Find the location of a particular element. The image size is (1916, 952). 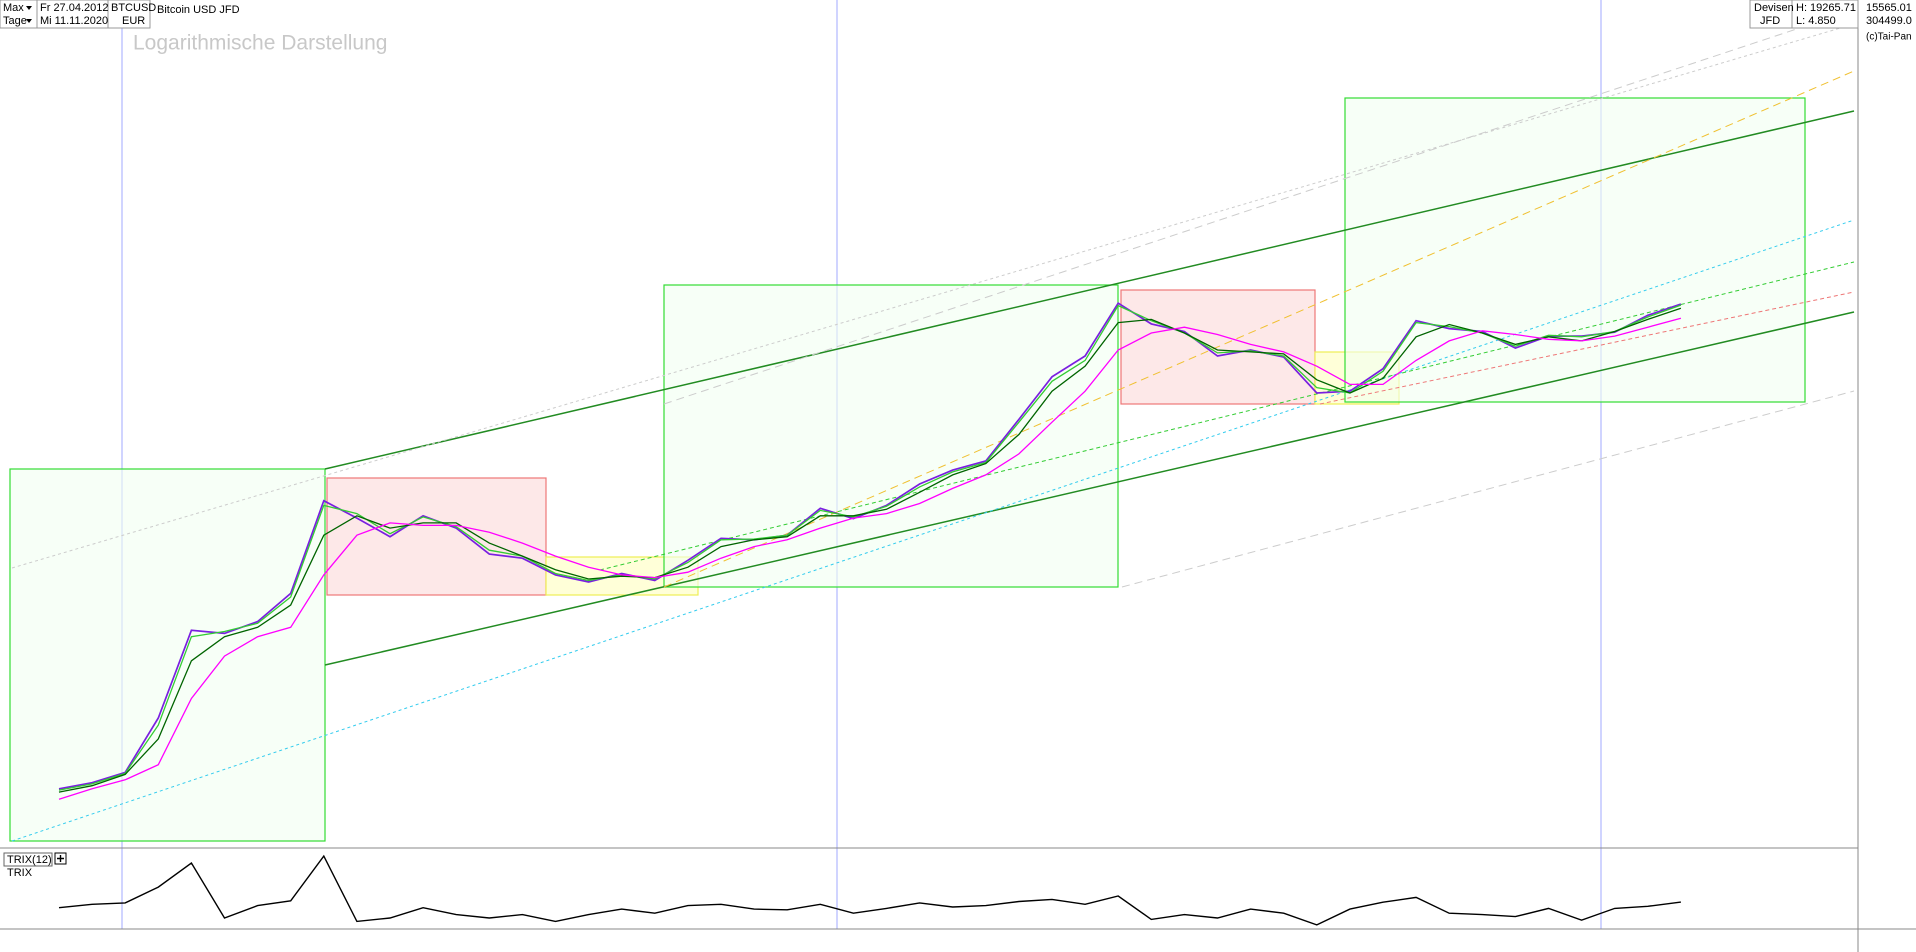

indicator-series-name: TRIX is located at coordinates (20, 873).